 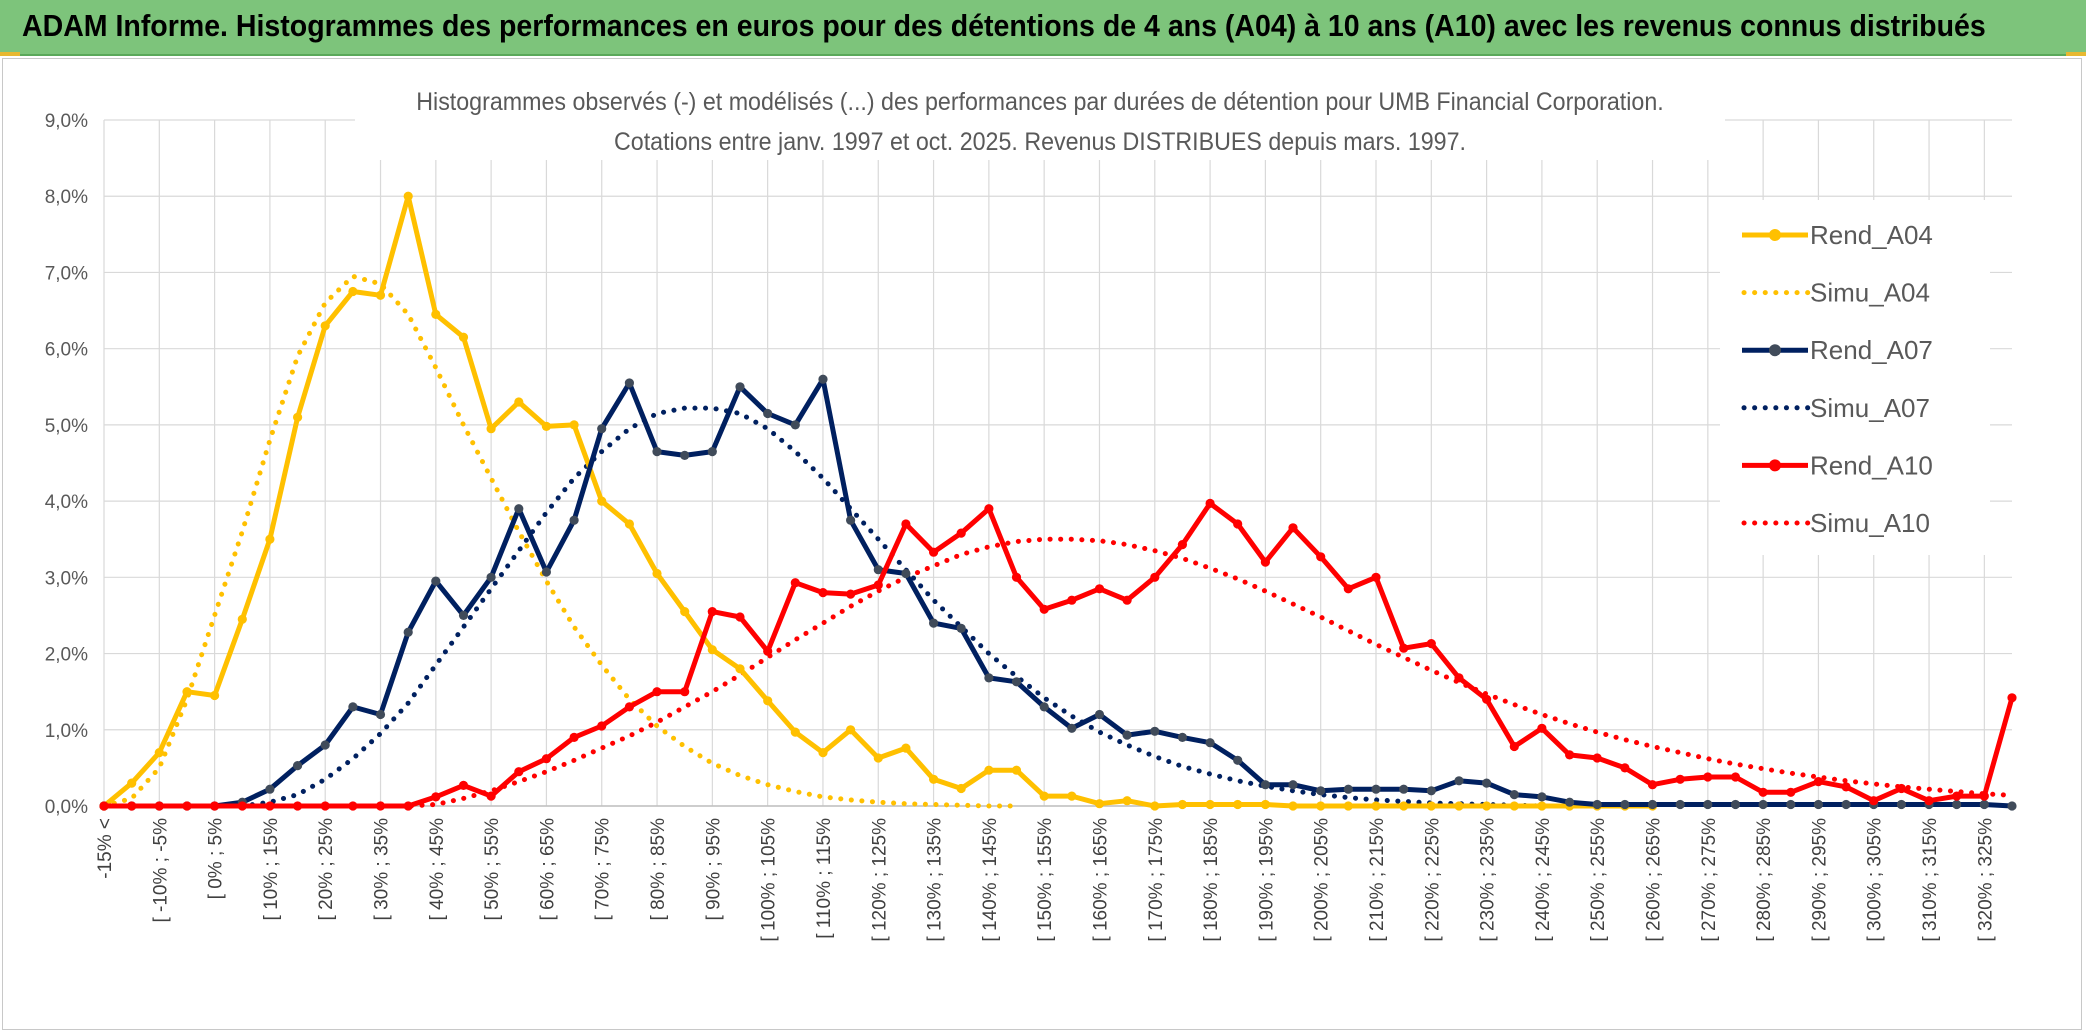 I want to click on y-tick-label: 5,0%, so click(x=66, y=426).